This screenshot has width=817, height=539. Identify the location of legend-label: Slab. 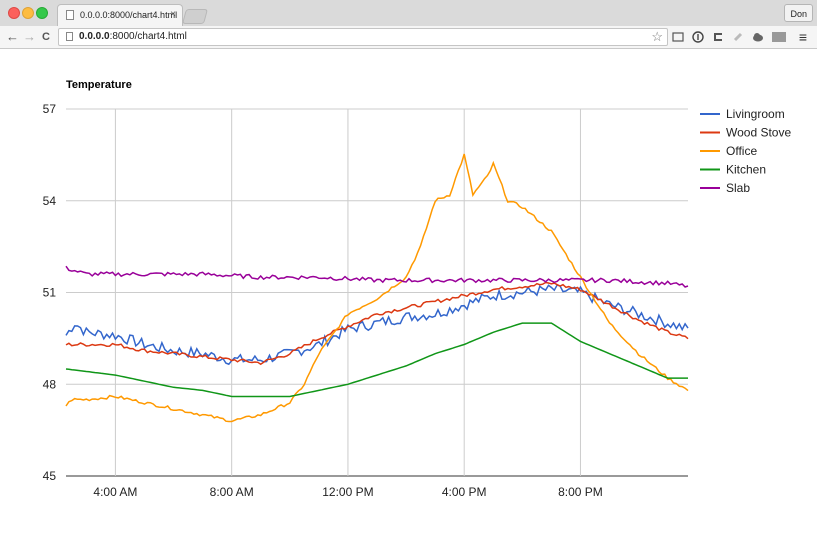
(738, 188).